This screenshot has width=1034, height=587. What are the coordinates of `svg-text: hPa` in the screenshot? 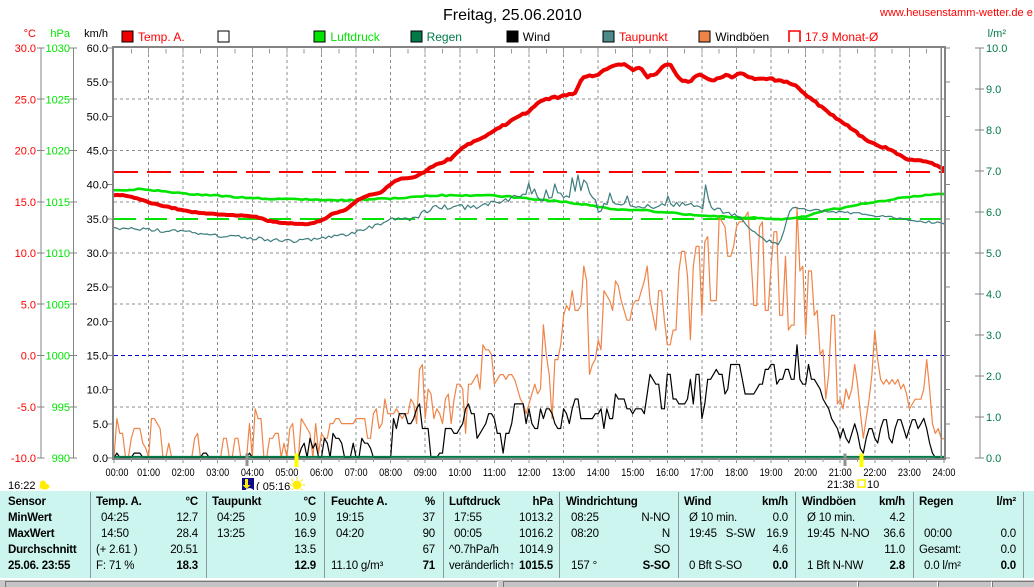 It's located at (60, 34).